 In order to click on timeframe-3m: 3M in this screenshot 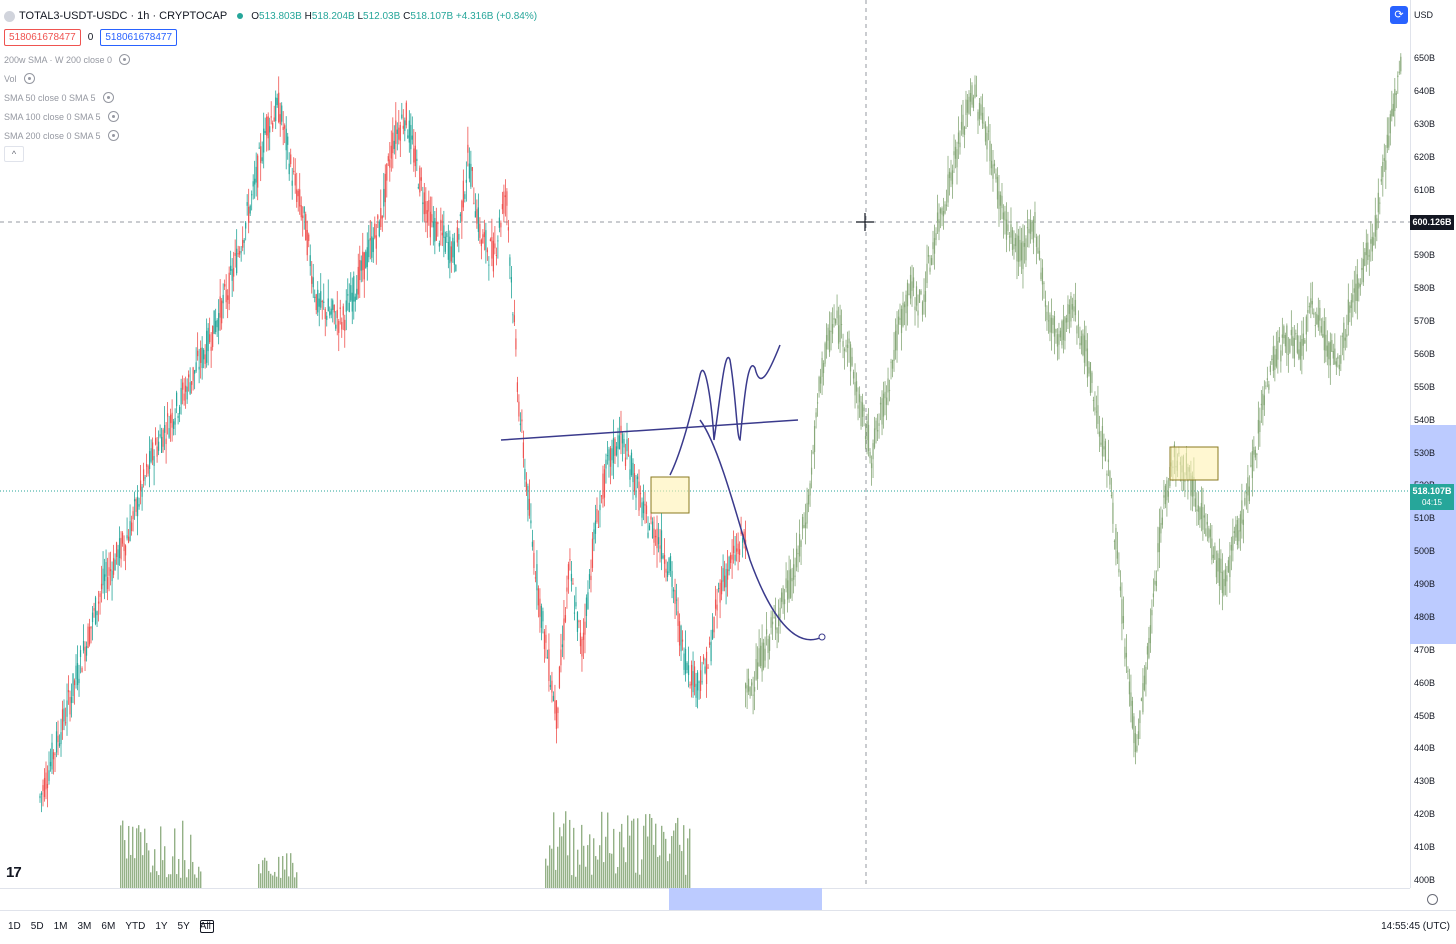, I will do `click(84, 926)`.